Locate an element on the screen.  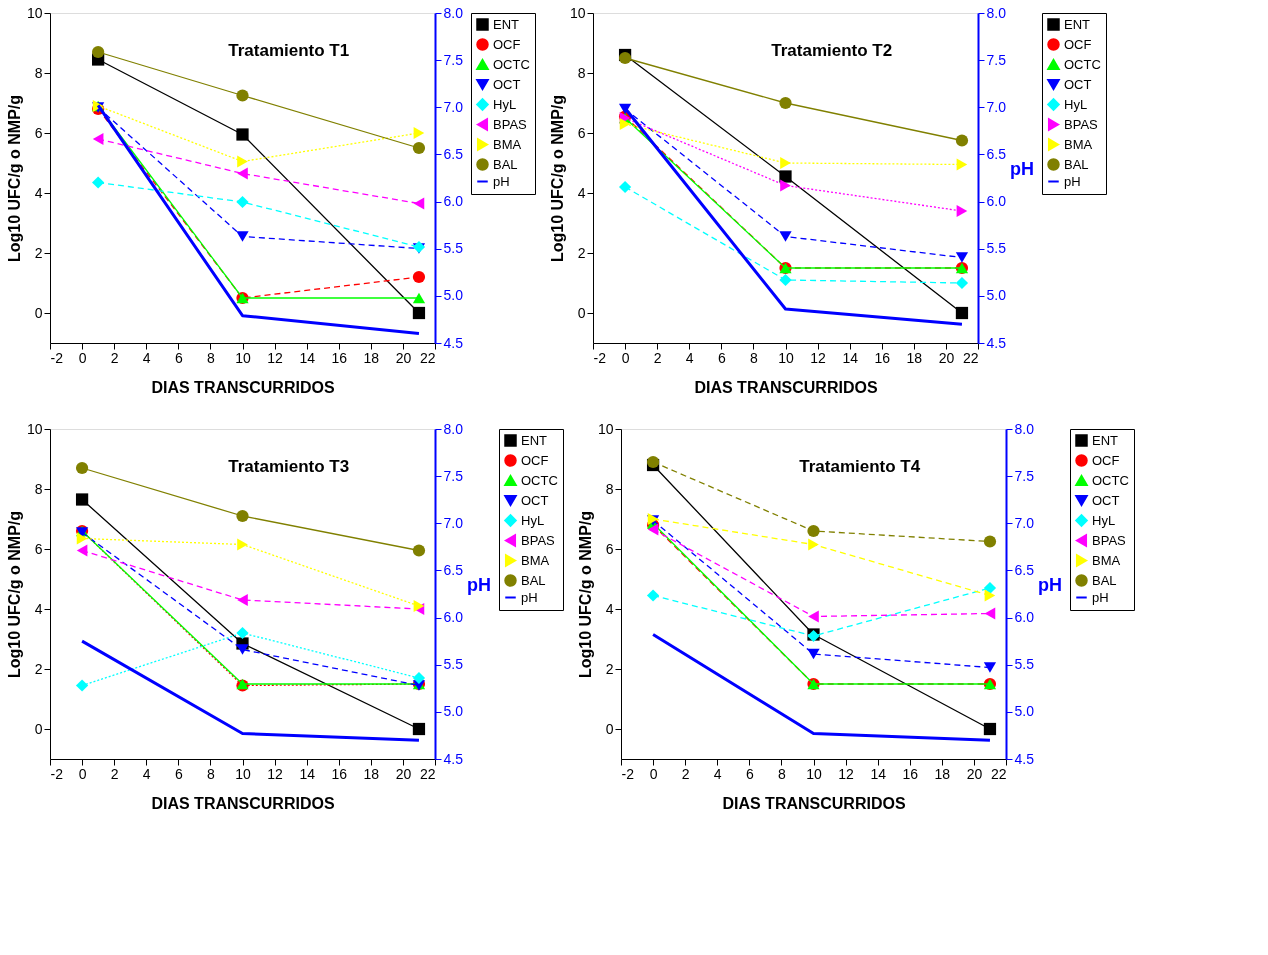
y2-tick-label: 7.5 is located at coordinates (453, 59).